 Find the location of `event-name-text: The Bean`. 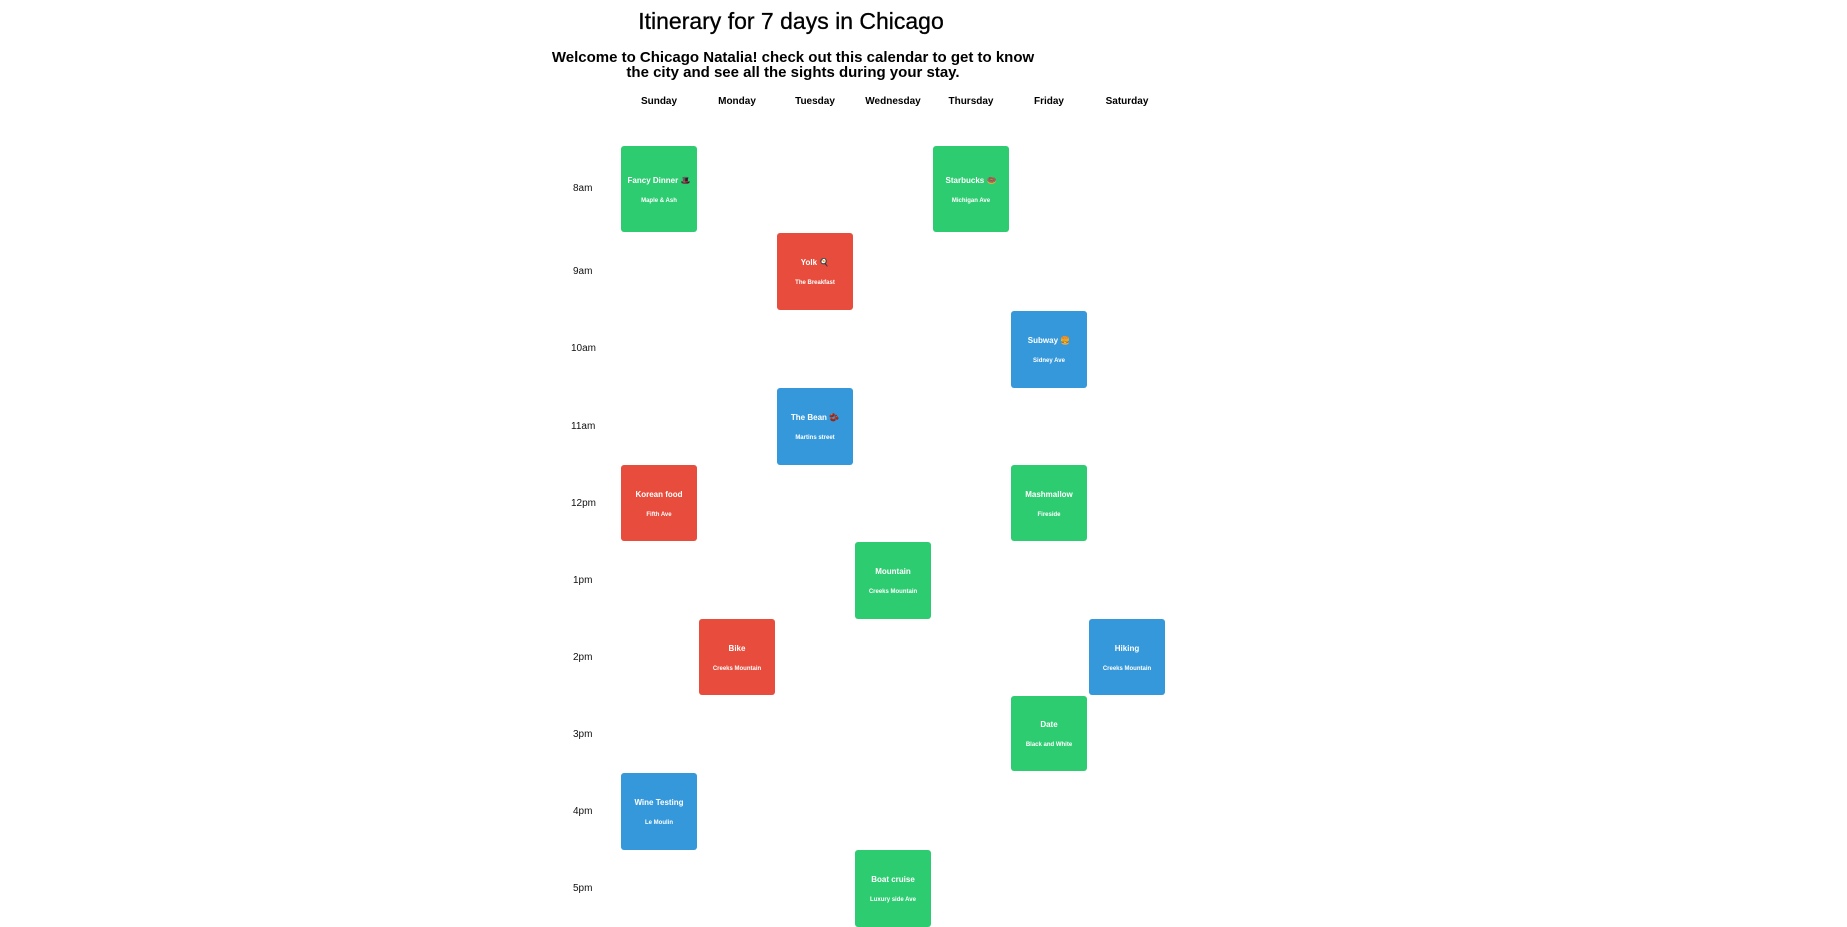

event-name-text: The Bean is located at coordinates (808, 417).